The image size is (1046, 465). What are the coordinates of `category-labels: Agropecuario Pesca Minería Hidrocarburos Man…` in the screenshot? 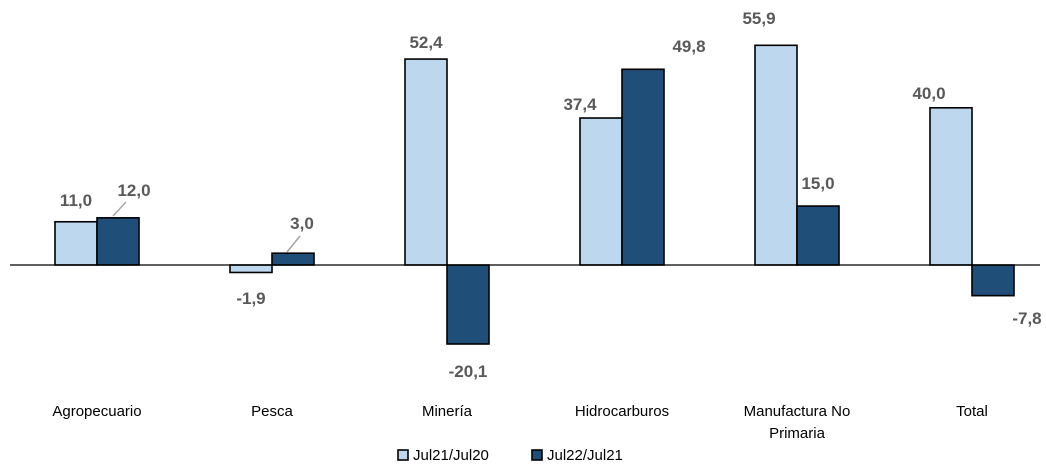 It's located at (519, 422).